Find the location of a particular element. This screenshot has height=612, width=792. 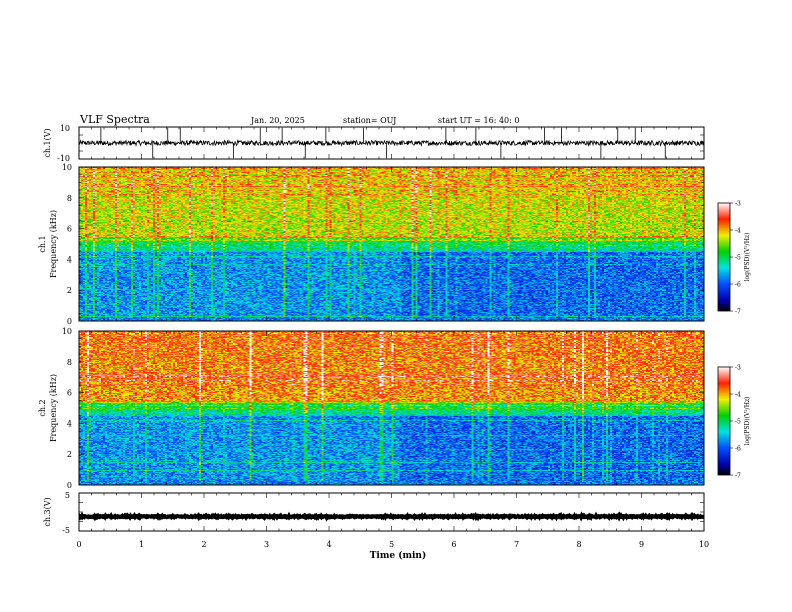

x-tick-label: 10 is located at coordinates (704, 544).